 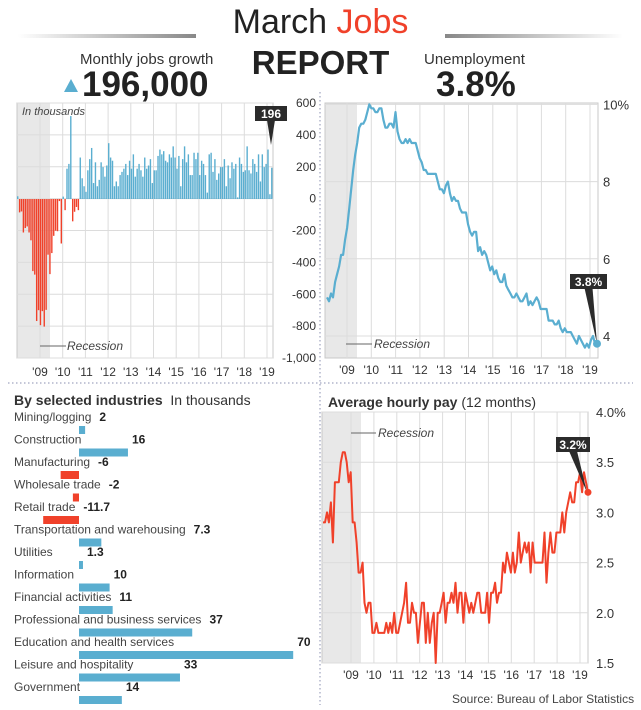 I want to click on jobs-callout-box, so click(x=271, y=113).